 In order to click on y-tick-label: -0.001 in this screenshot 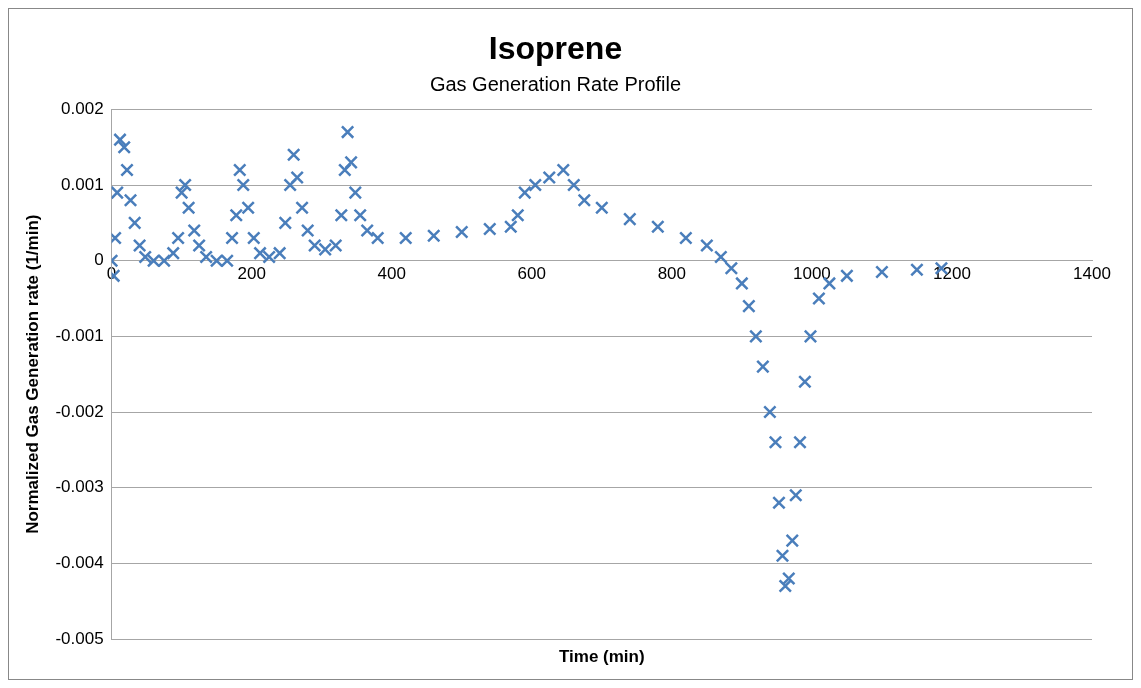, I will do `click(79, 336)`.